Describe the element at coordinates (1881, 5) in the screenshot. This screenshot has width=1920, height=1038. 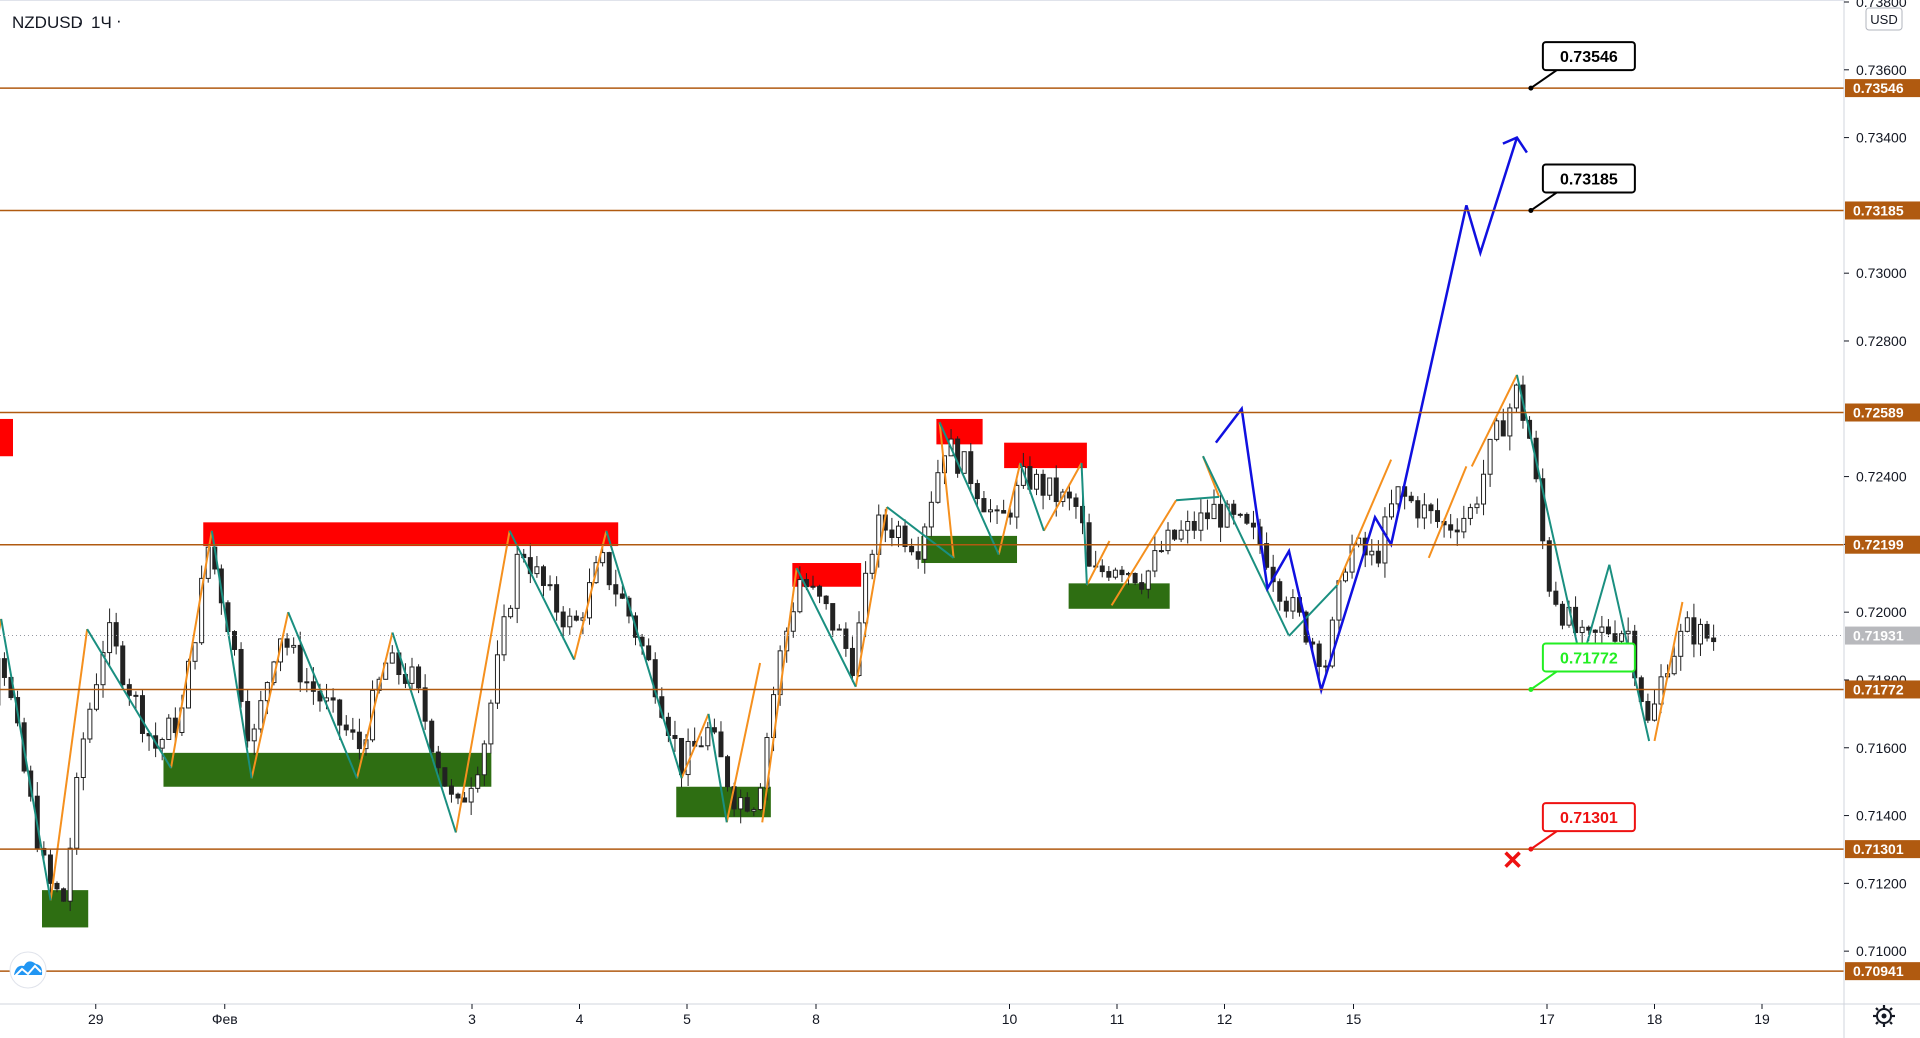
I see `y-tick-label: 0.73800` at that location.